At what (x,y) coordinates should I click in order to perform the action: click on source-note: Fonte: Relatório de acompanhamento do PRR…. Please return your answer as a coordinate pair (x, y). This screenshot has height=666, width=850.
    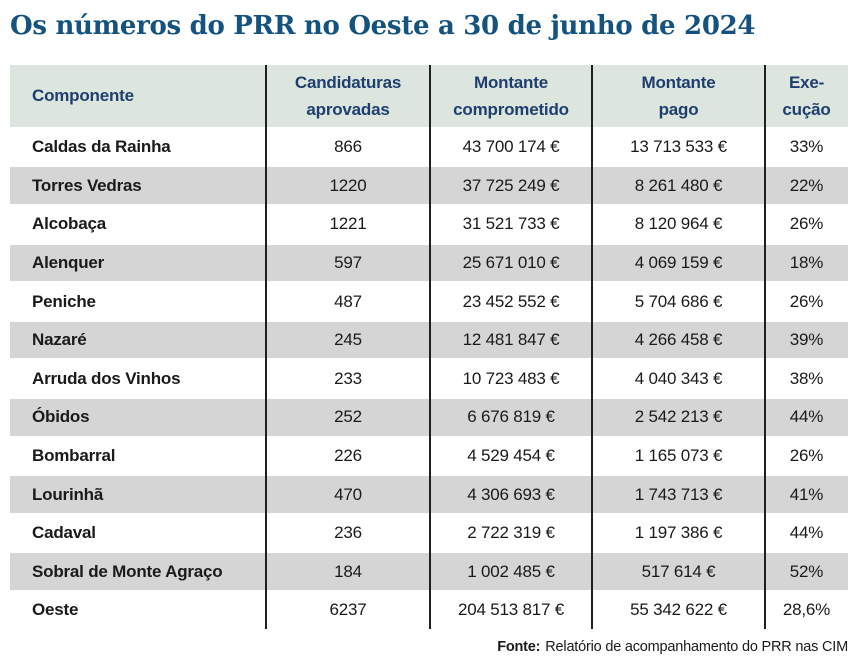
    Looking at the image, I should click on (429, 647).